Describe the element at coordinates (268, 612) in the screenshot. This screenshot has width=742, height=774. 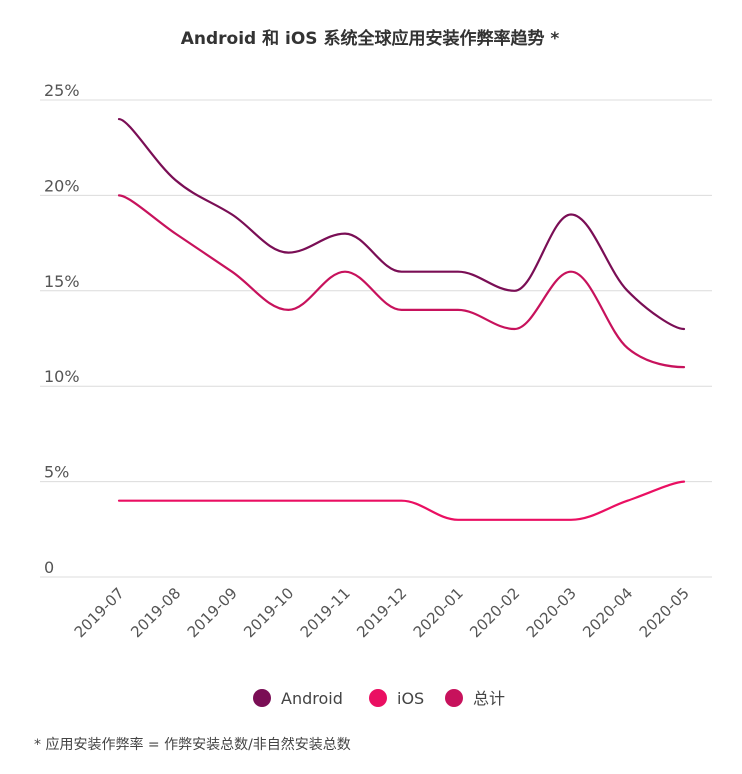
I see `x-tick-label: 2019-10` at that location.